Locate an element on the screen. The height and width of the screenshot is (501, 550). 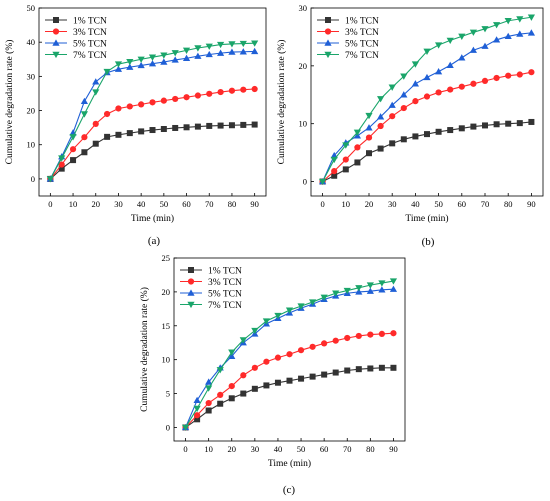
x-tick-label: 50 is located at coordinates (164, 204).